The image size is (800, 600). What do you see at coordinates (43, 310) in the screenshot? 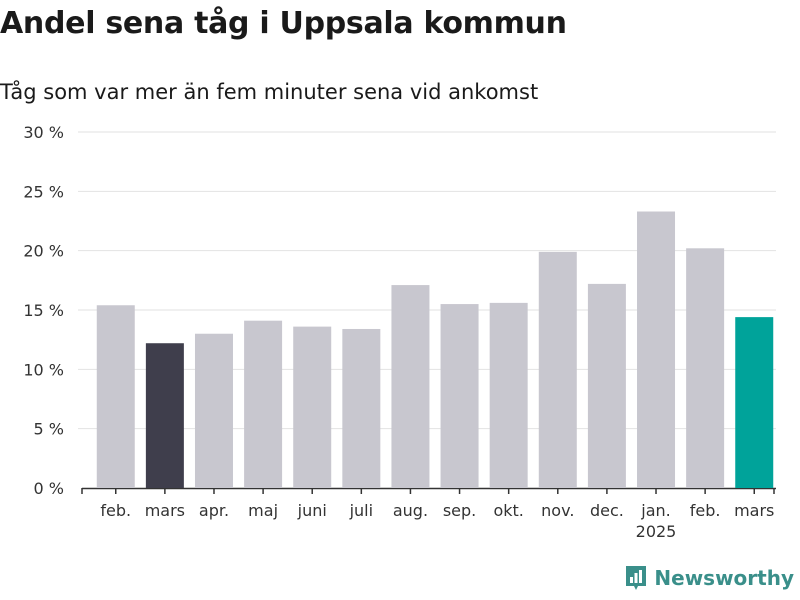
I see `y-tick-label: 15 %` at bounding box center [43, 310].